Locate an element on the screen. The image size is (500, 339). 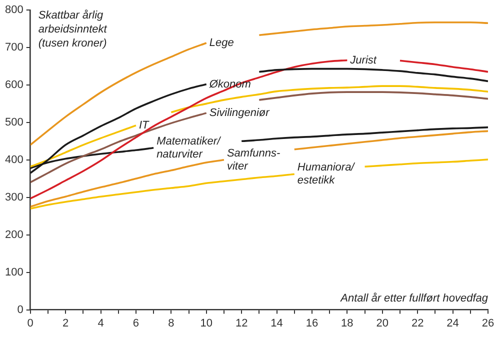
x-tick-label: 16 is located at coordinates (312, 323).